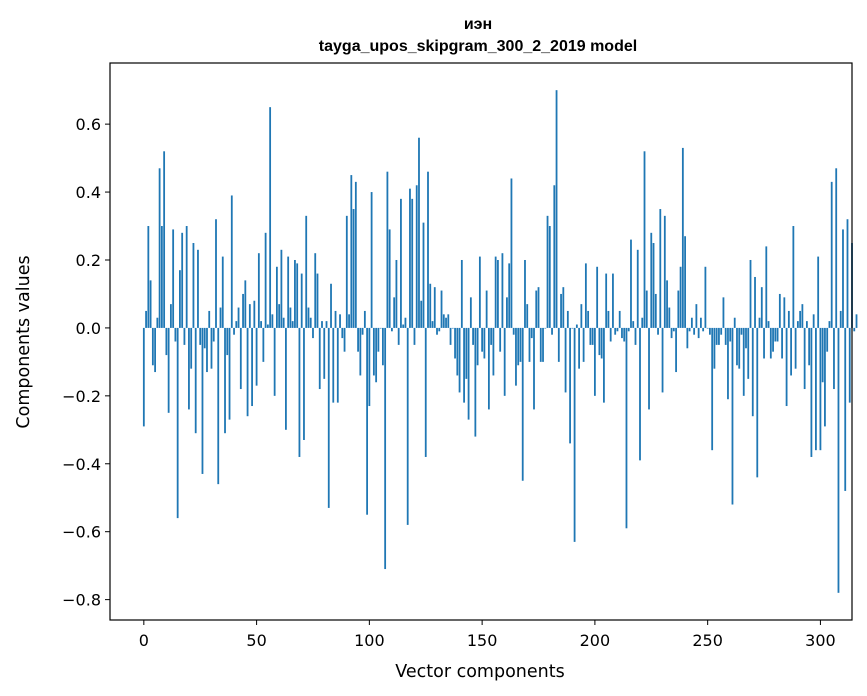 The width and height of the screenshot is (867, 696). What do you see at coordinates (88, 328) in the screenshot?
I see `y-tick-label: 0.0` at bounding box center [88, 328].